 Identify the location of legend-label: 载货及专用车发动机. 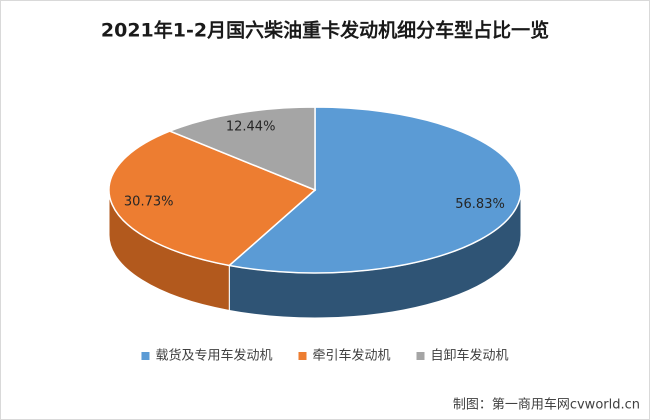
(213, 356).